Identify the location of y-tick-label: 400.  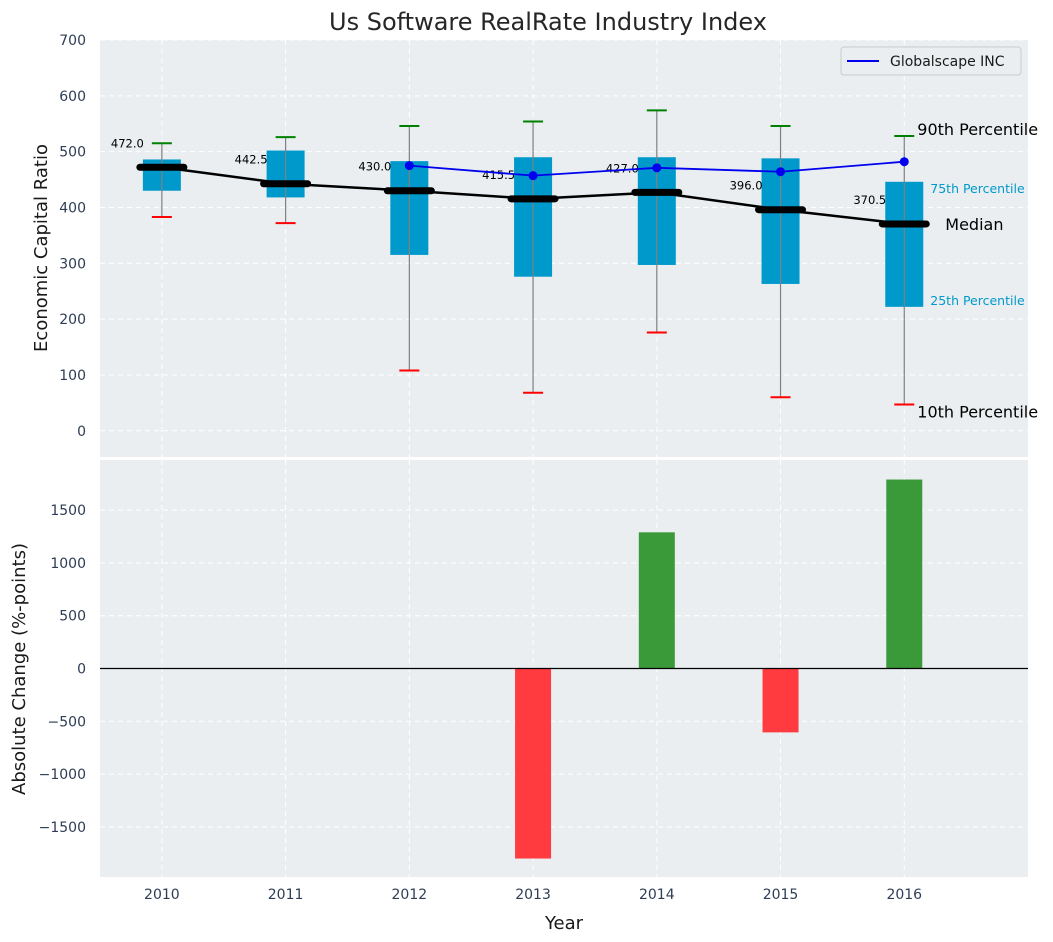
(72, 208).